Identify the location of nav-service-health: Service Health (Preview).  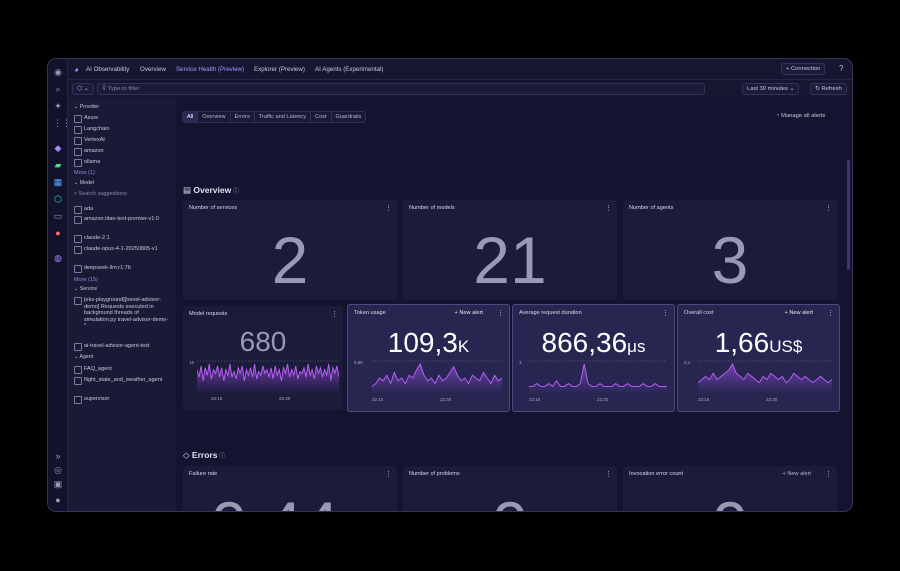
(210, 69).